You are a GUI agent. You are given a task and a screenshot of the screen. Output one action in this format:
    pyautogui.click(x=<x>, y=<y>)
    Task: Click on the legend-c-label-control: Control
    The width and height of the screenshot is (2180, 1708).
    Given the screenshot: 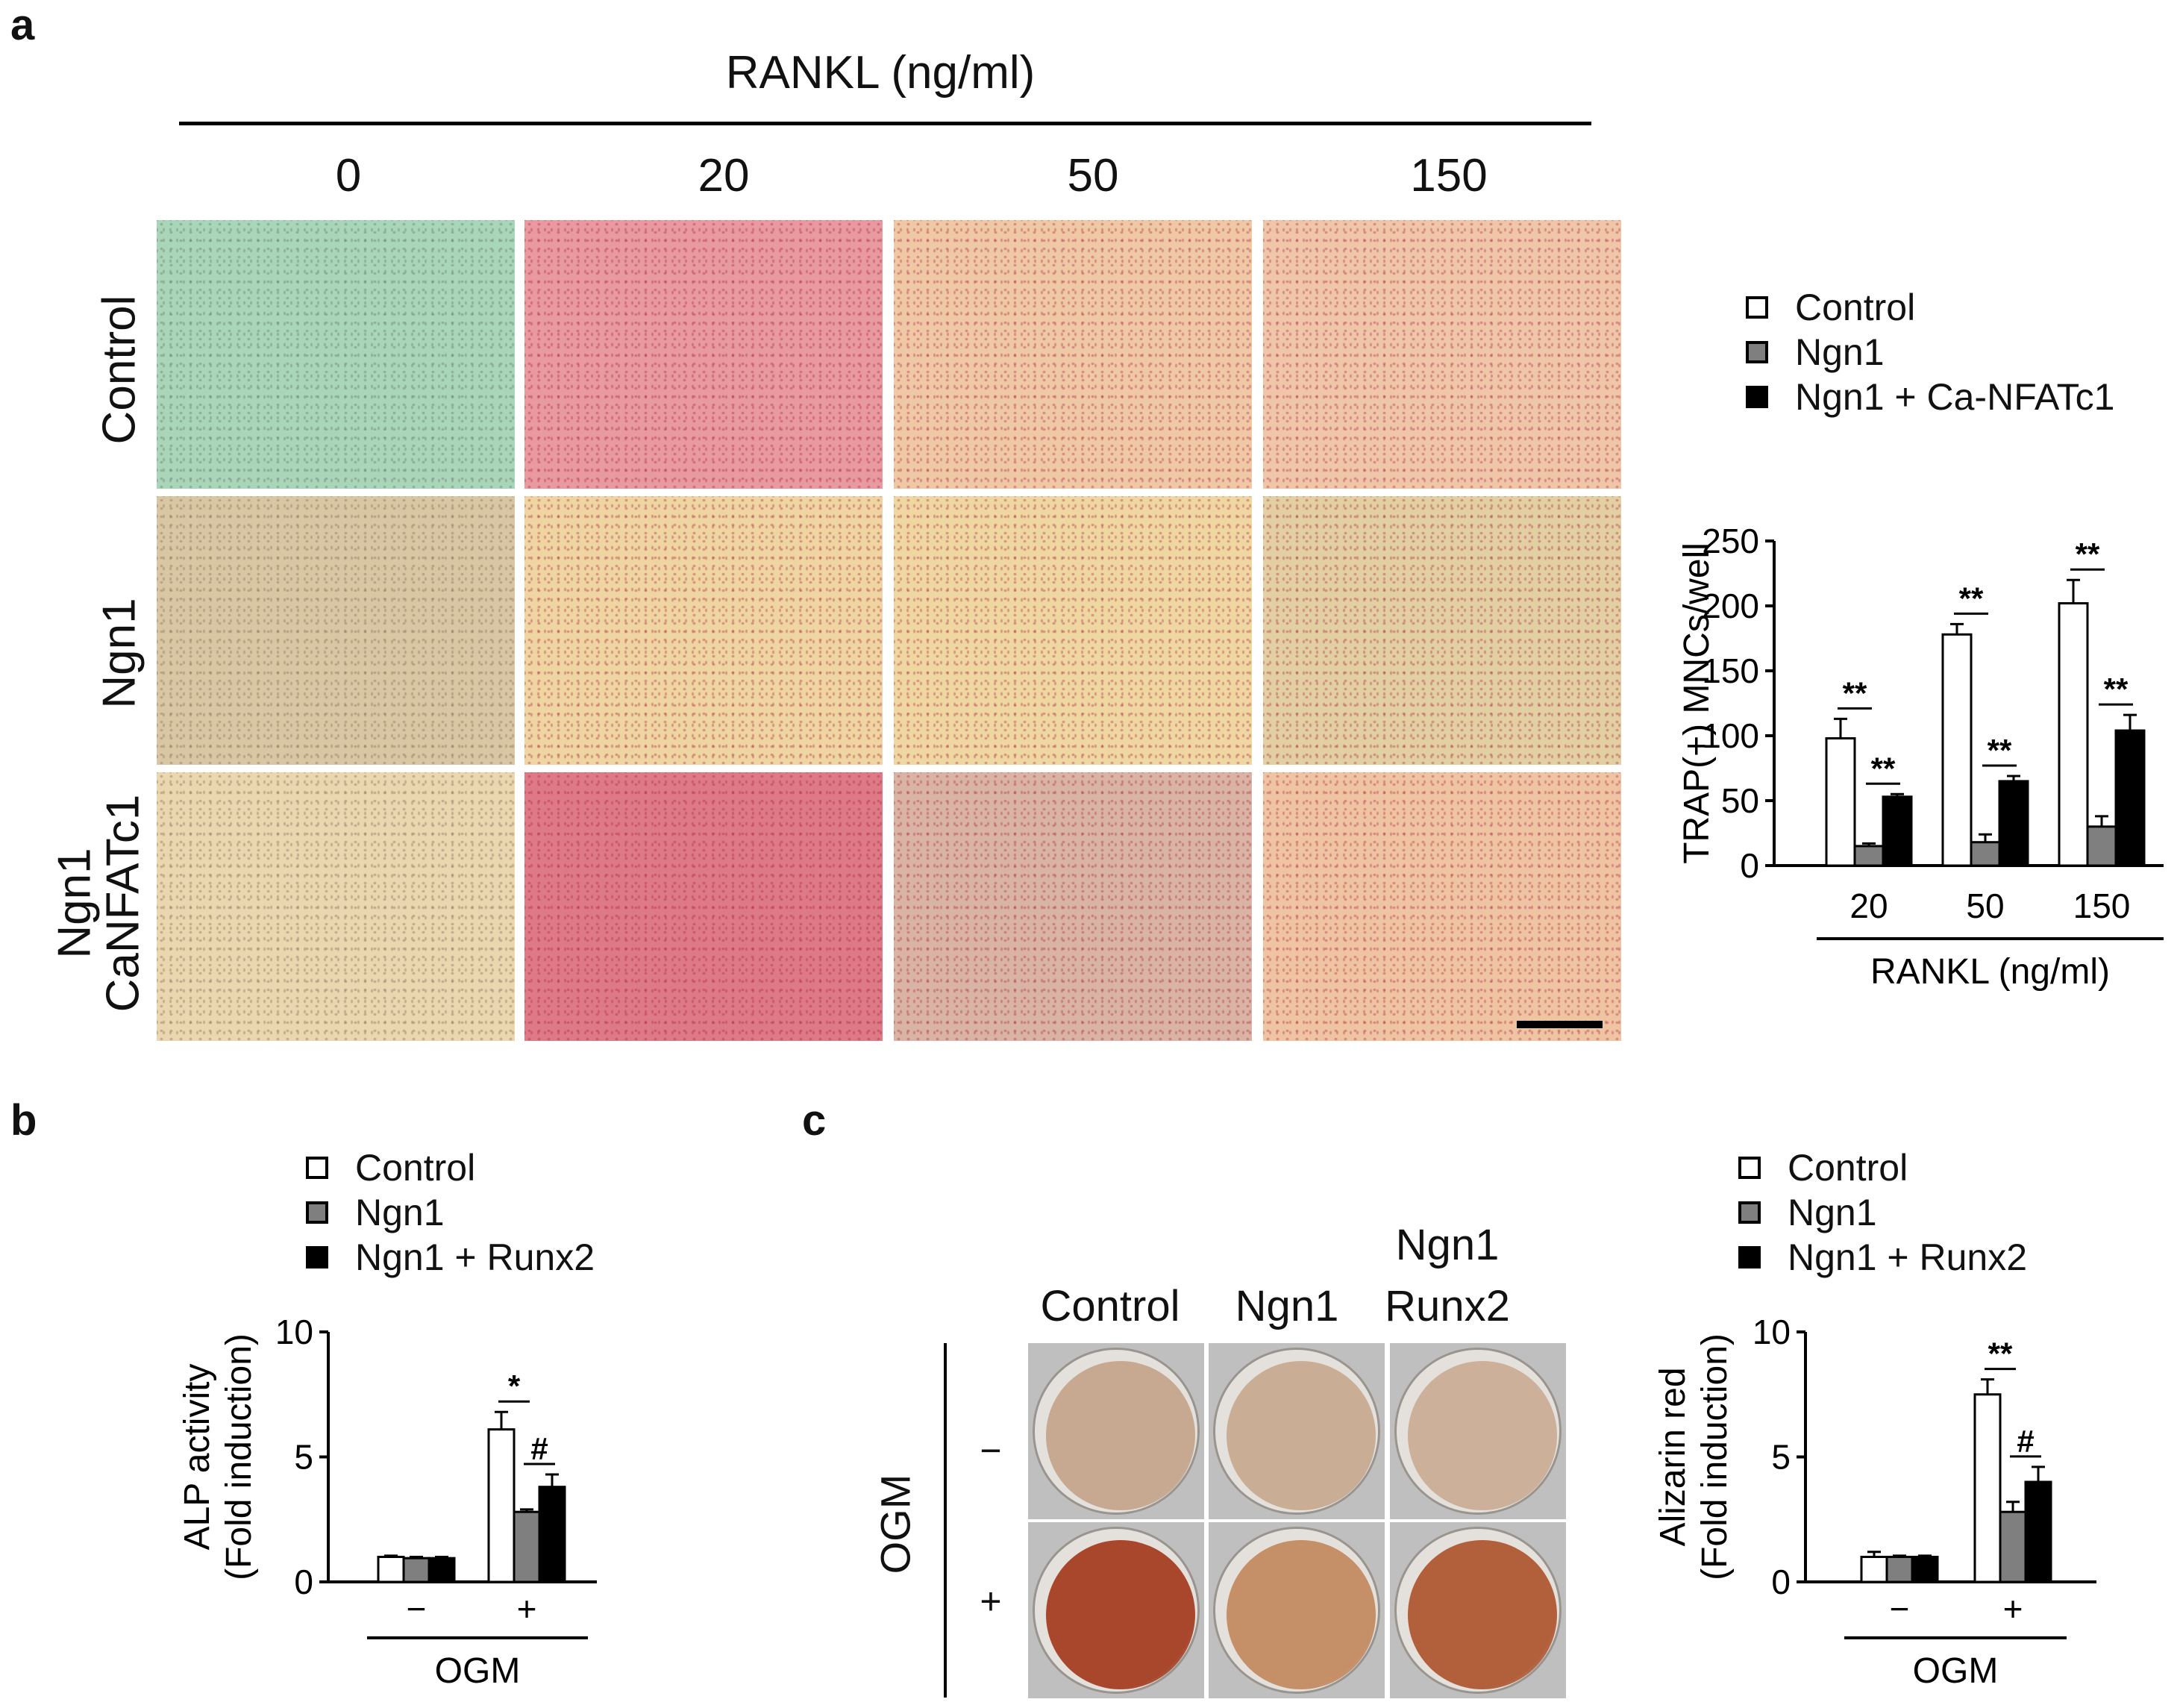 What is the action you would take?
    pyautogui.click(x=1848, y=1168)
    